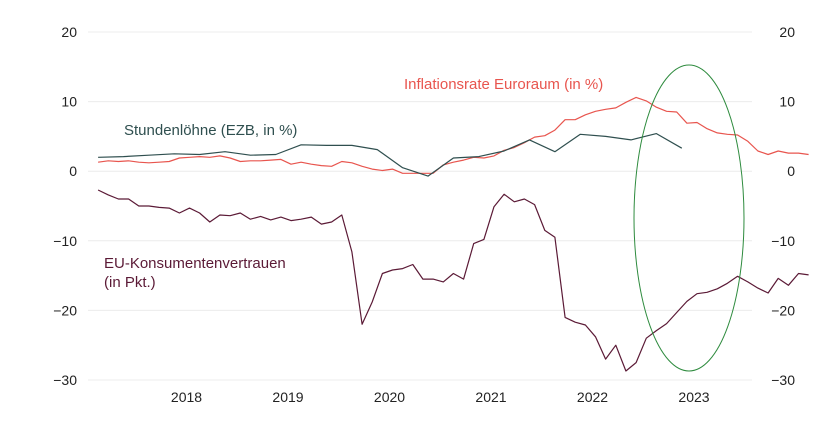 This screenshot has width=840, height=429. I want to click on y-axis-left: 20 10 0 −10 −20 −30, so click(65, 206).